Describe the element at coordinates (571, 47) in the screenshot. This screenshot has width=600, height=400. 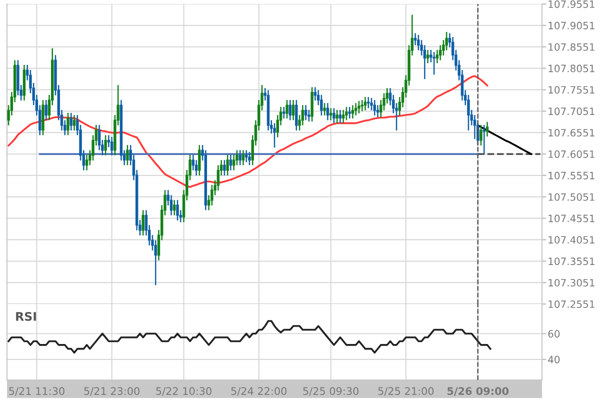
I see `y-tick-label: 107.8551` at that location.